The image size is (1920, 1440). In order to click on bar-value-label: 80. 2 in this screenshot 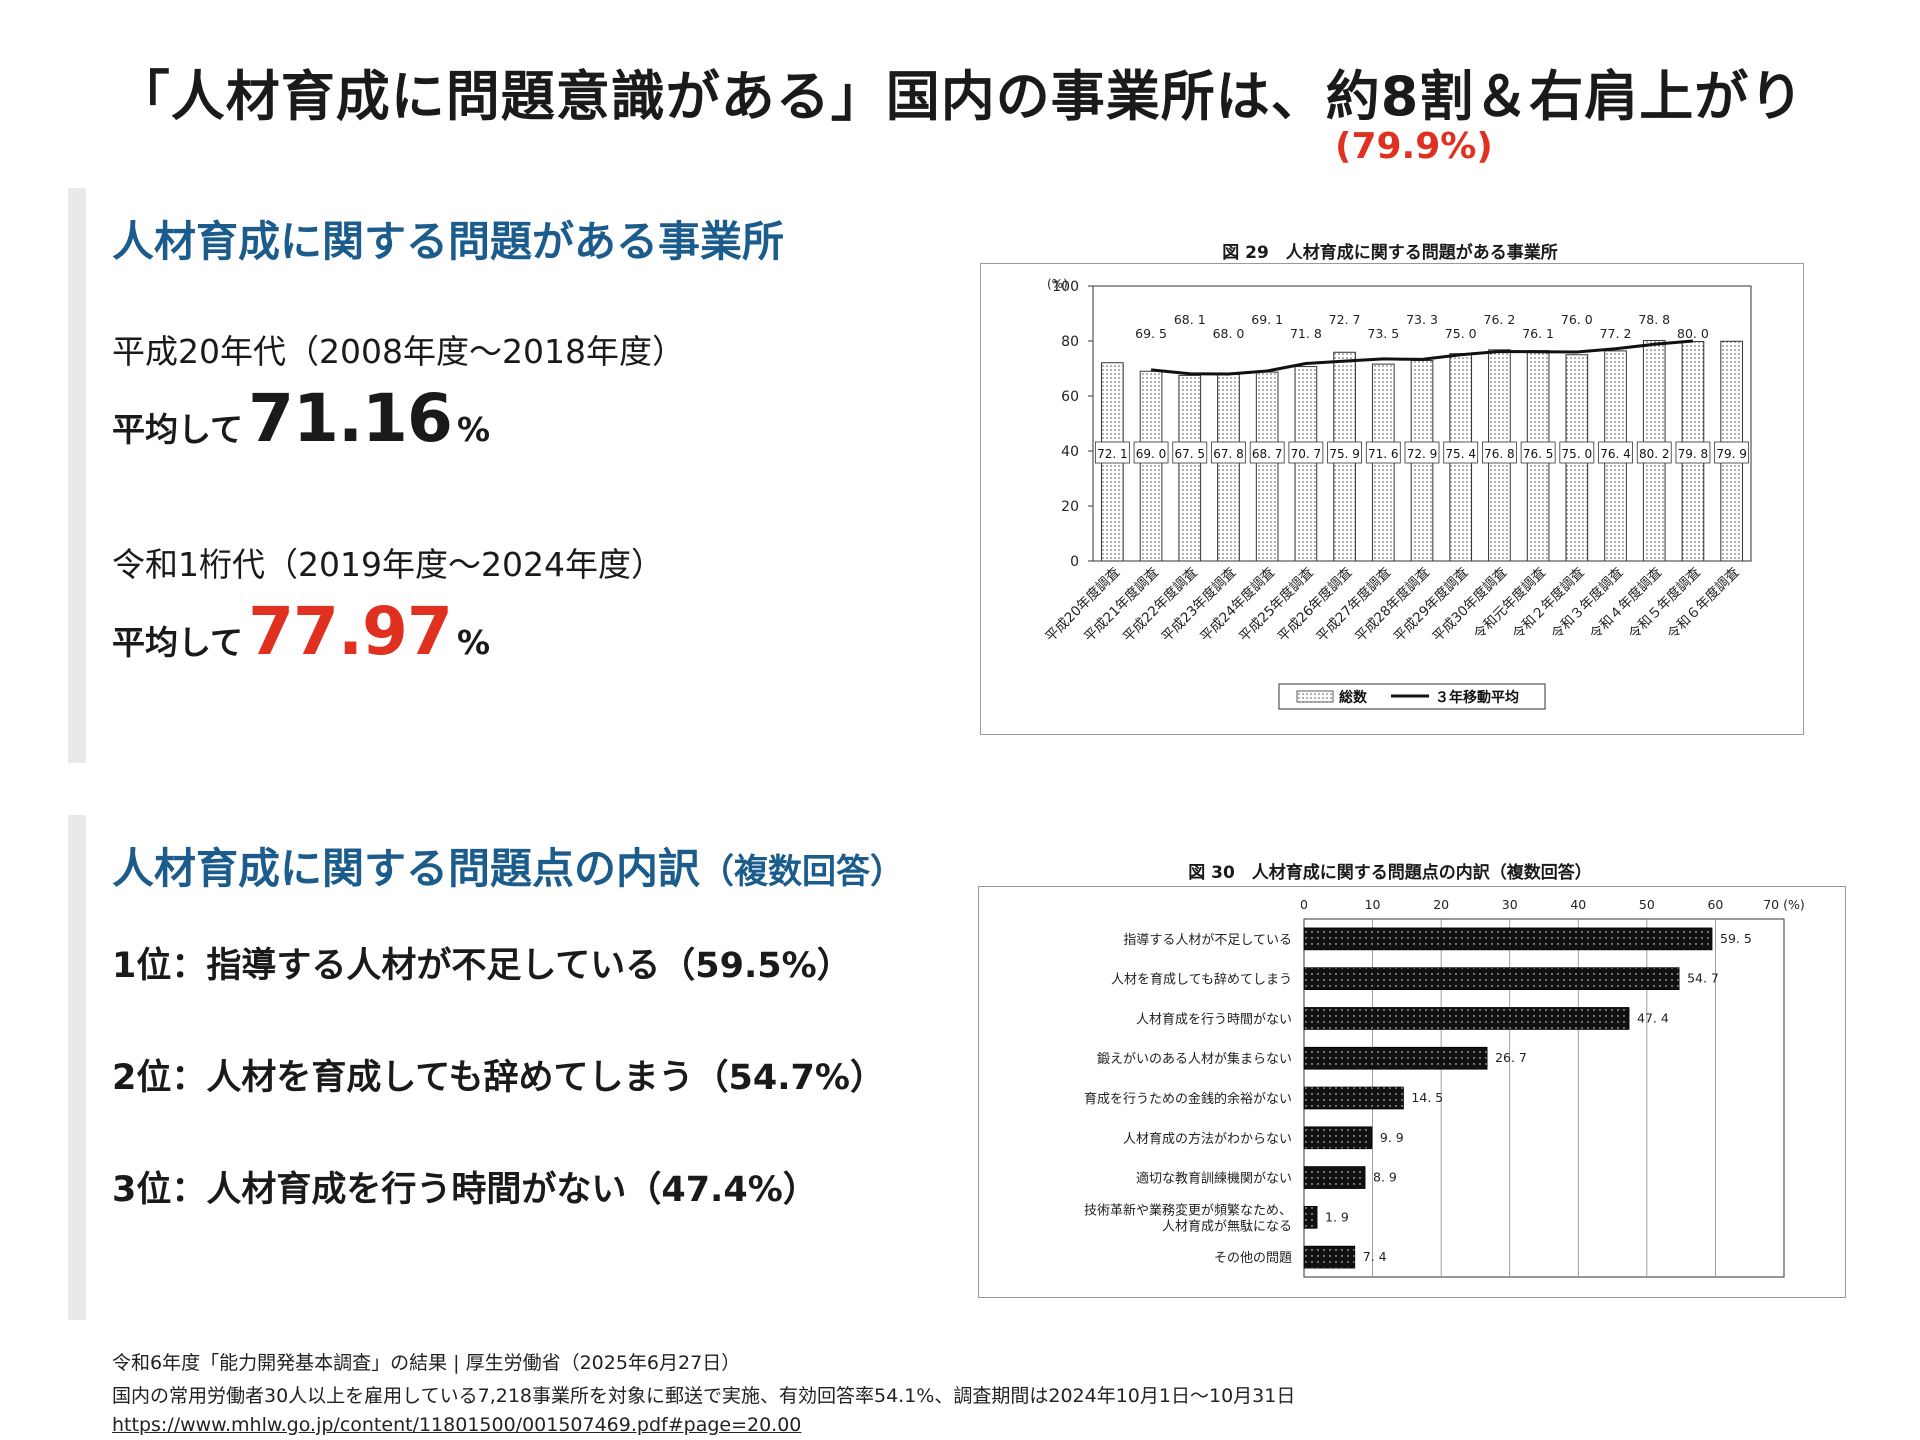, I will do `click(1654, 454)`.